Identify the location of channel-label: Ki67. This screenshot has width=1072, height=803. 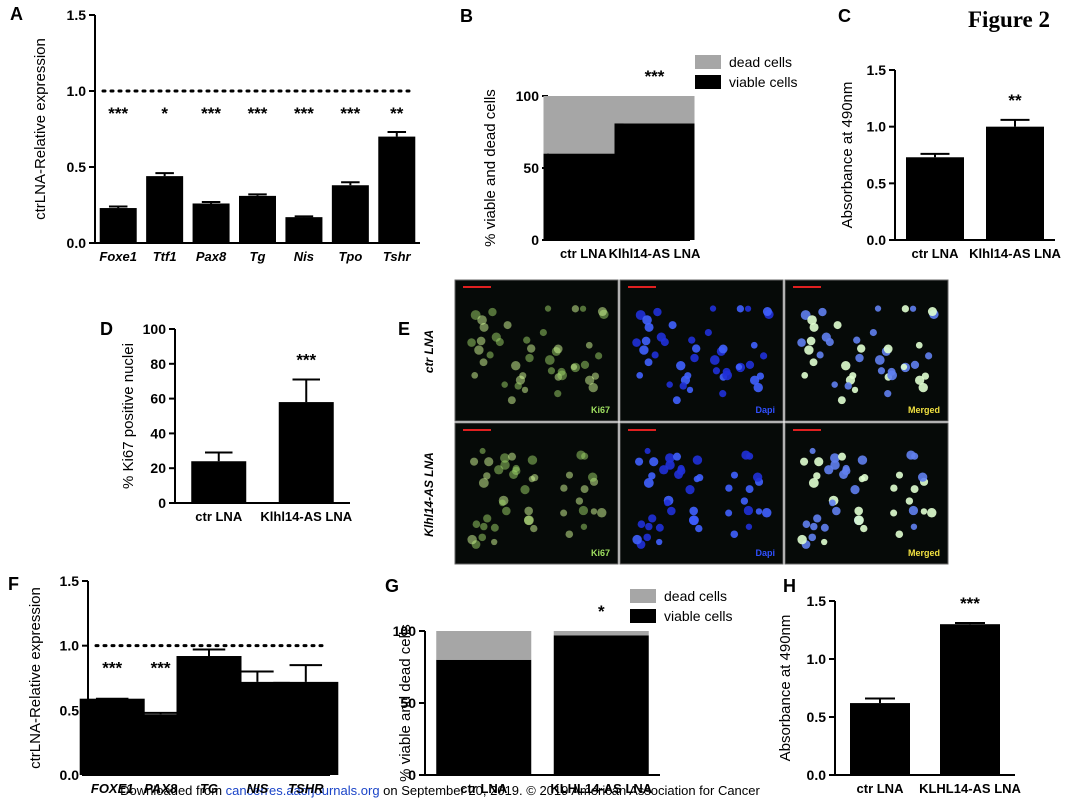
(600, 410).